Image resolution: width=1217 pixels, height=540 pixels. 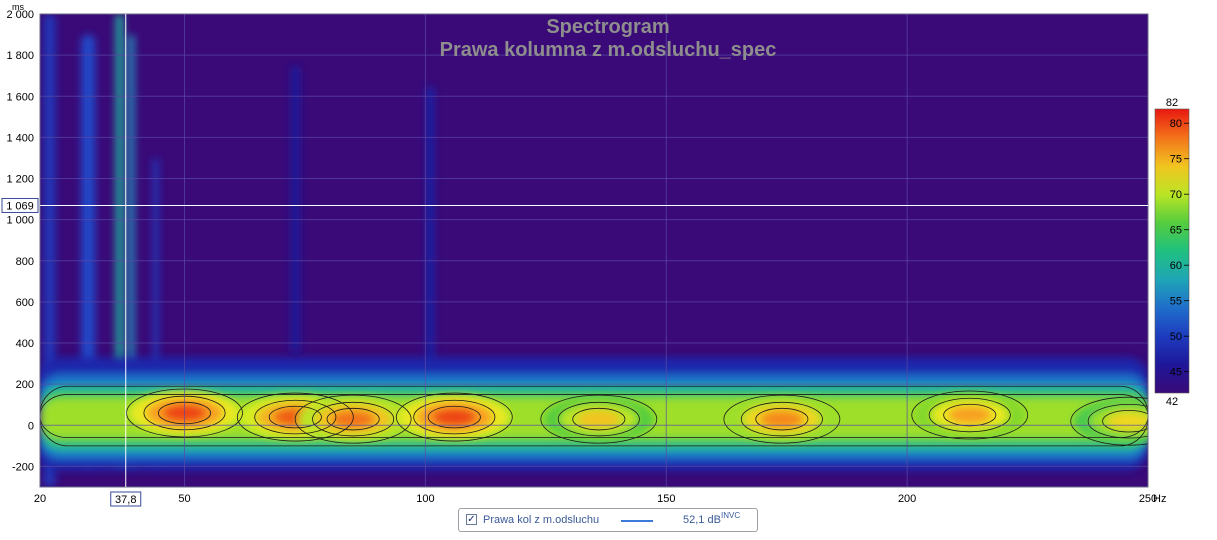 What do you see at coordinates (731, 515) in the screenshot?
I see `legend-value-suffix: INVC` at bounding box center [731, 515].